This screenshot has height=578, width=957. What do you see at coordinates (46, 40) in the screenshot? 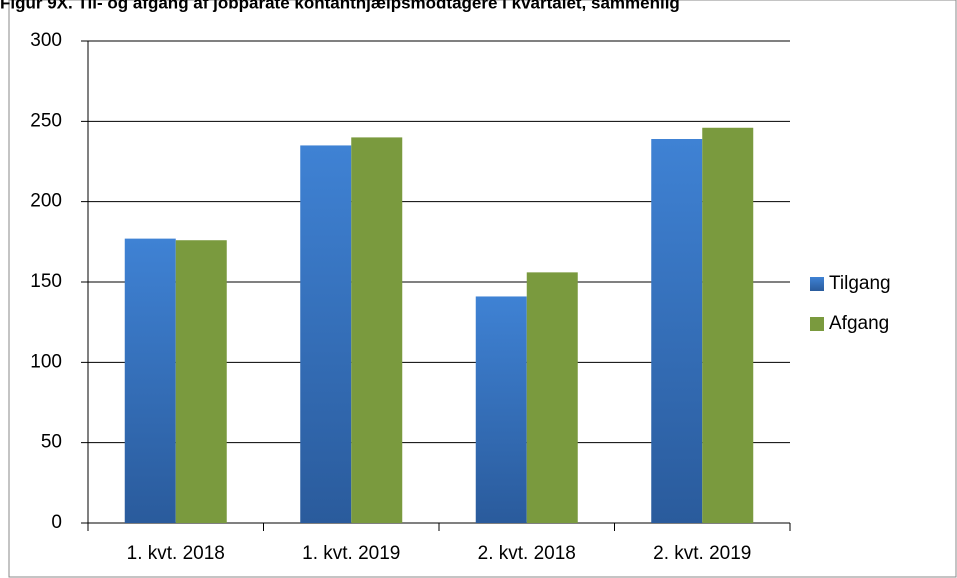
I see `y-tick-label: 300` at bounding box center [46, 40].